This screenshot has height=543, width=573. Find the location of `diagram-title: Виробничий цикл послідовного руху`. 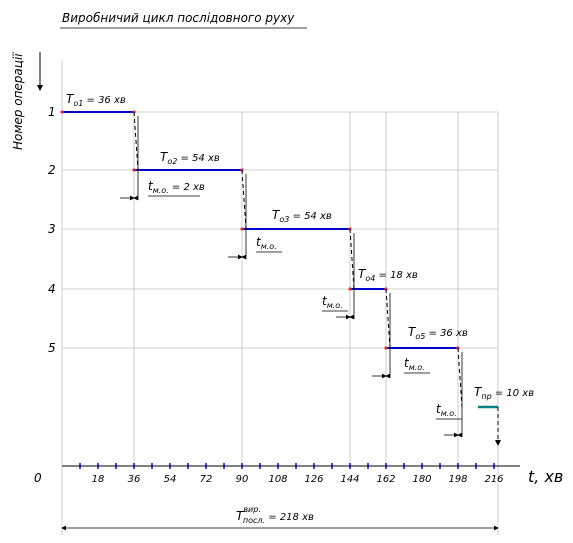

diagram-title: Виробничий цикл послідовного руху is located at coordinates (178, 18).